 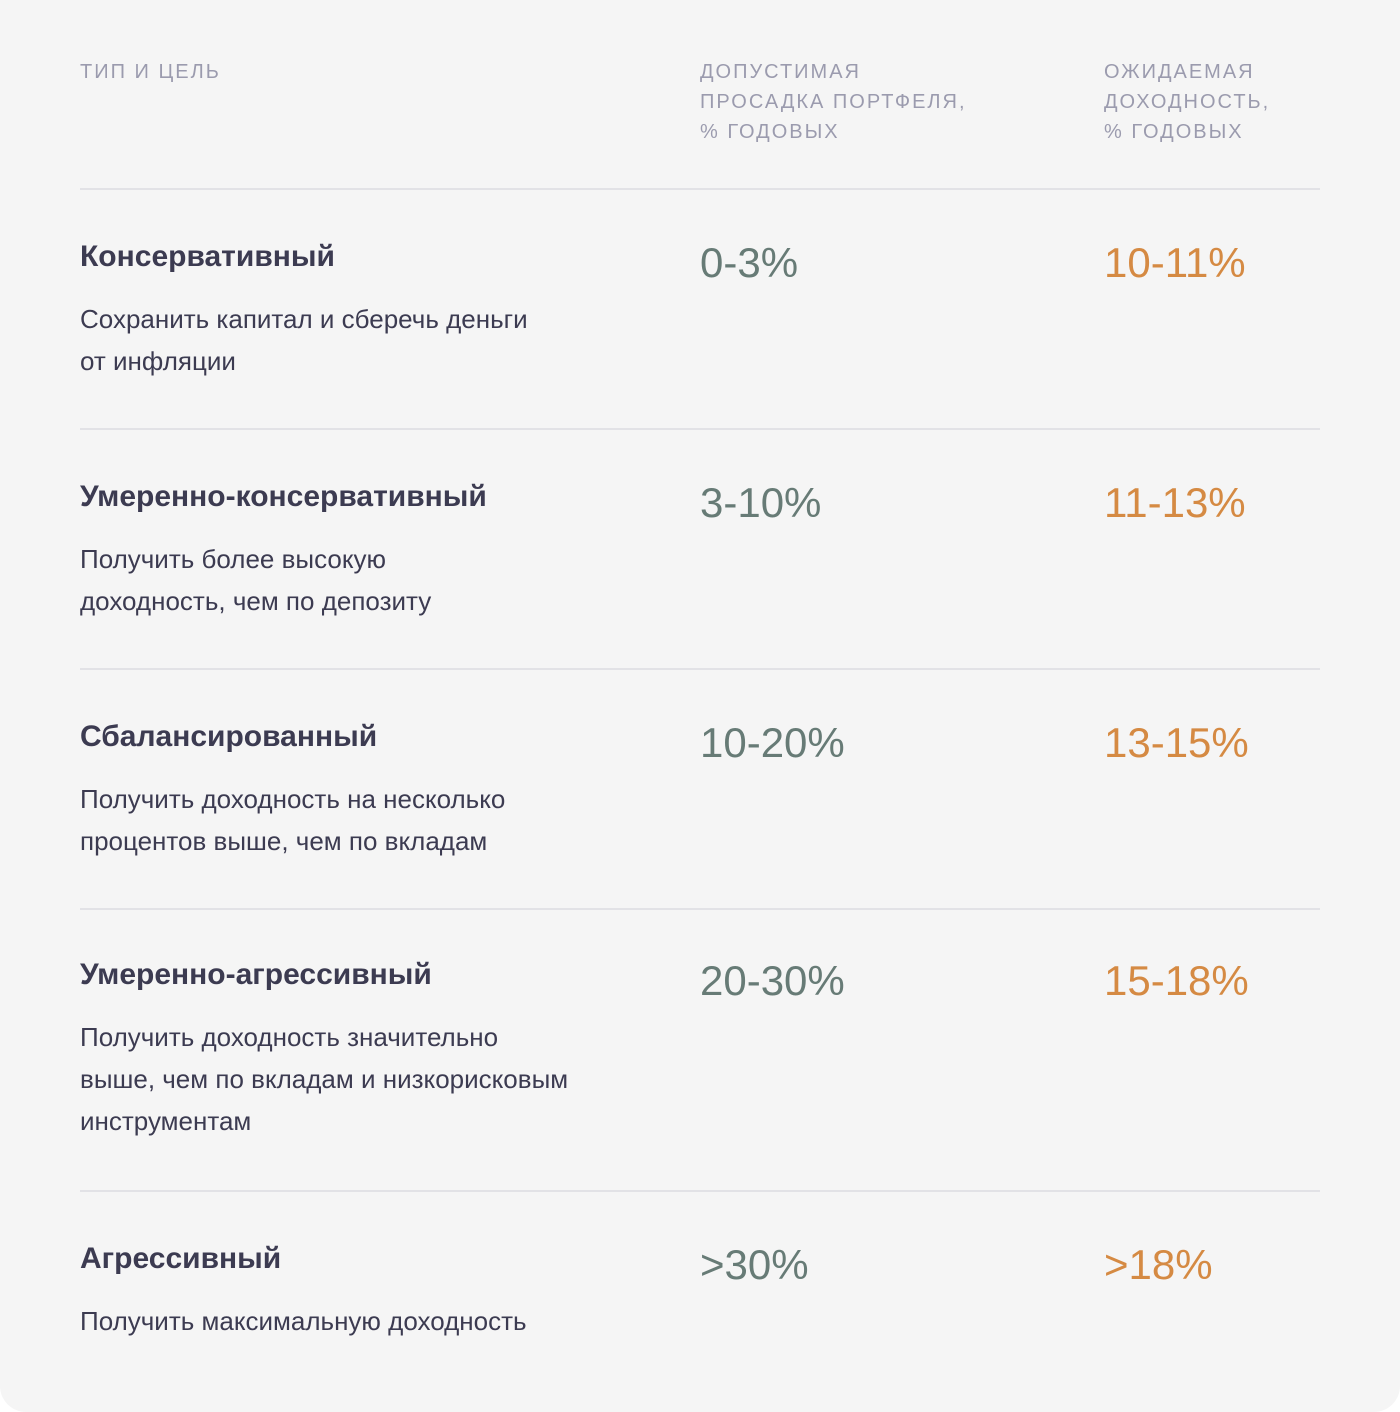 What do you see at coordinates (256, 974) in the screenshot?
I see `row-title: Умеренно-агрессивный` at bounding box center [256, 974].